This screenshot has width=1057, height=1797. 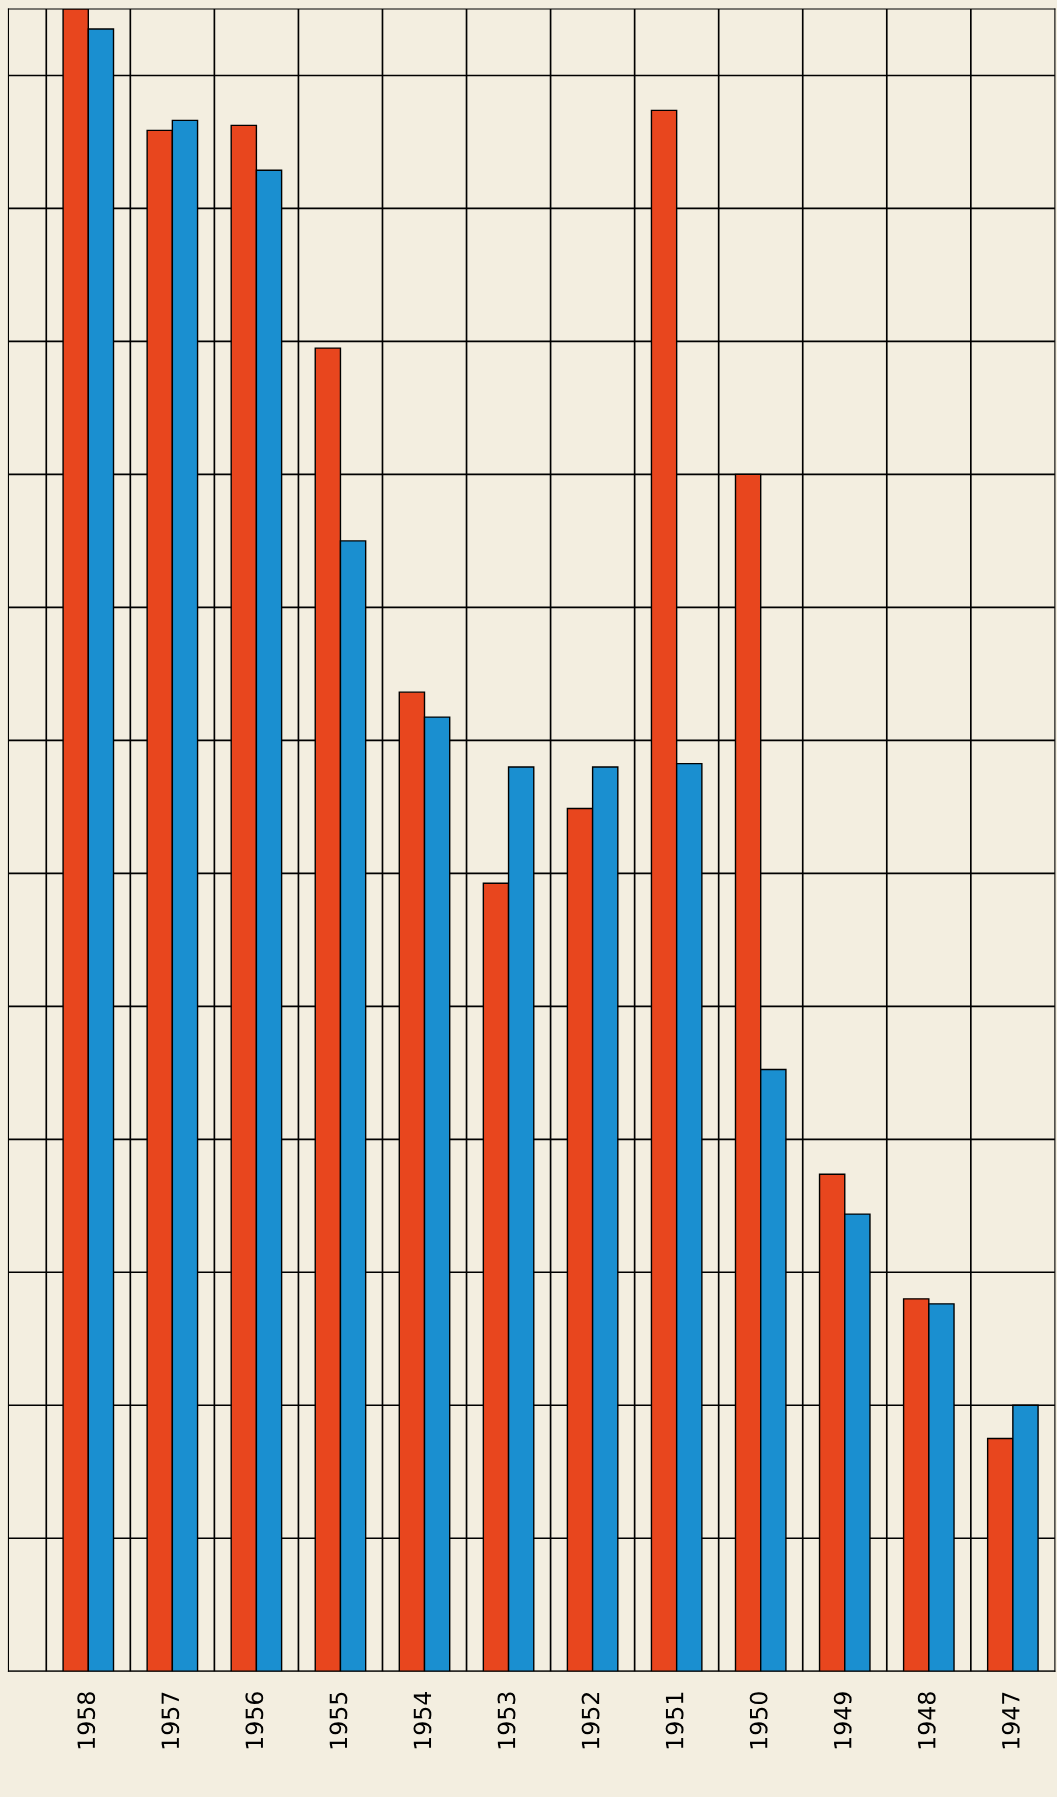 What do you see at coordinates (254, 1720) in the screenshot?
I see `x-tick-label: 1956` at bounding box center [254, 1720].